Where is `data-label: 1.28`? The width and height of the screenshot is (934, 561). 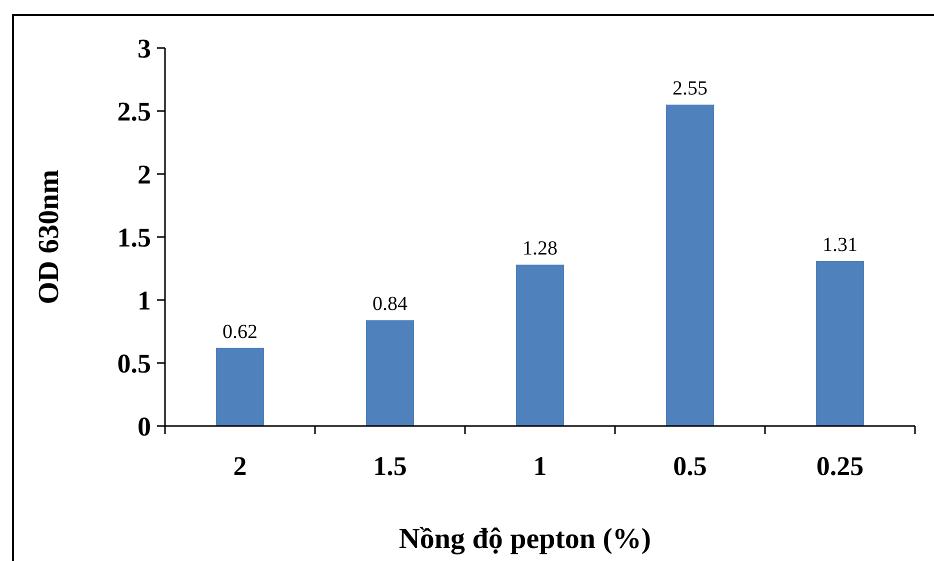 data-label: 1.28 is located at coordinates (540, 249).